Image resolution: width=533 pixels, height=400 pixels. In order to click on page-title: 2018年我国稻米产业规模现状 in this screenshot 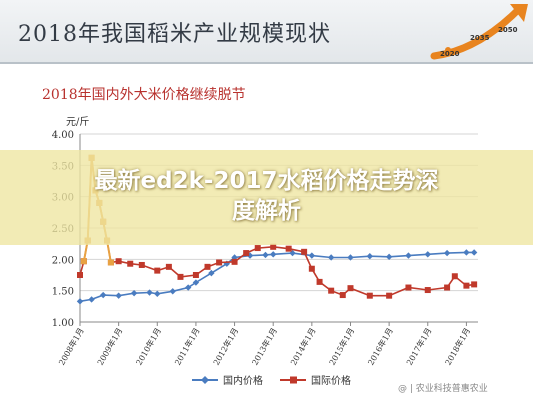, I will do `click(174, 34)`.